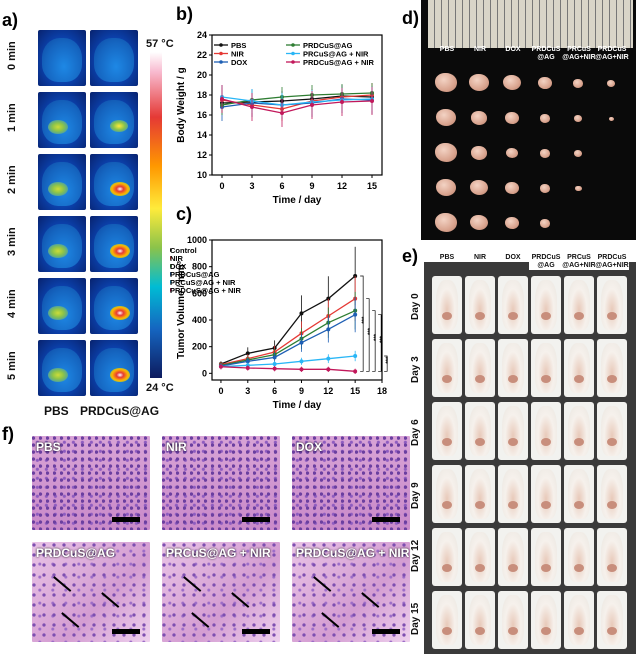 This screenshot has height=657, width=640. Describe the element at coordinates (184, 14) in the screenshot. I see `panel-b-label: b)` at that location.